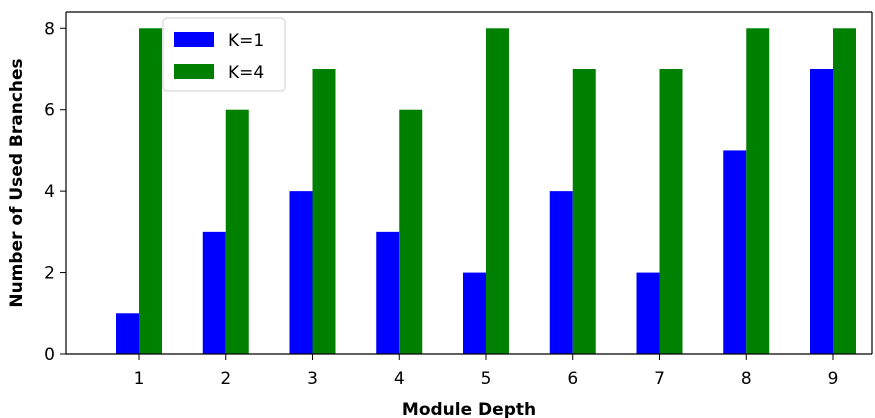 This screenshot has height=418, width=875. Describe the element at coordinates (572, 379) in the screenshot. I see `x-tick-label-6: 6` at that location.